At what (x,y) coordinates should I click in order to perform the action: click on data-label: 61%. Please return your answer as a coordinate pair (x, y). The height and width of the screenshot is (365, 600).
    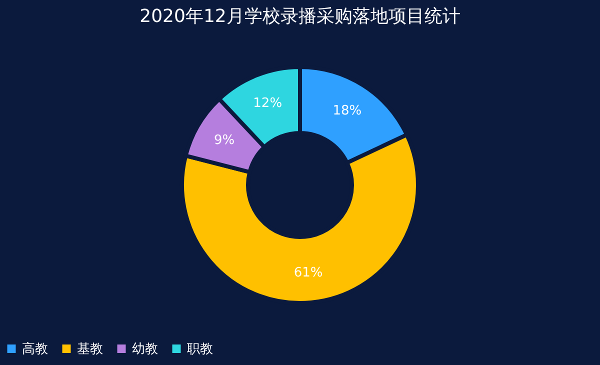
    Looking at the image, I should click on (308, 273).